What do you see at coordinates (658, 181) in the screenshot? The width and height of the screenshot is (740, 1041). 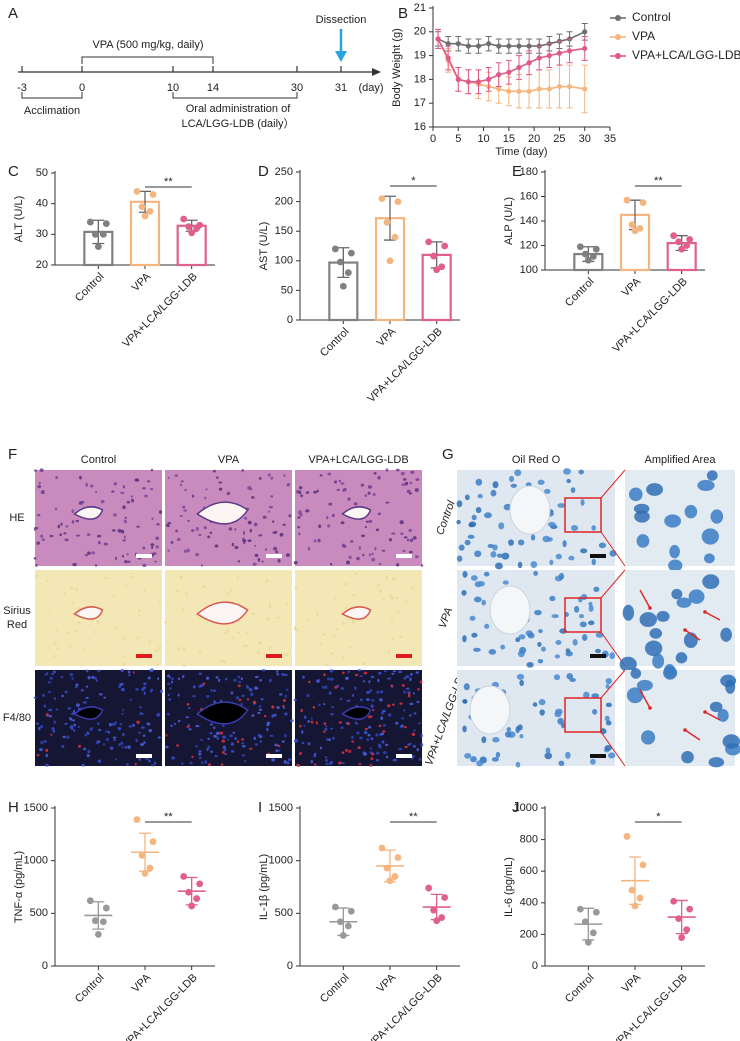 I see `significance-label: **` at bounding box center [658, 181].